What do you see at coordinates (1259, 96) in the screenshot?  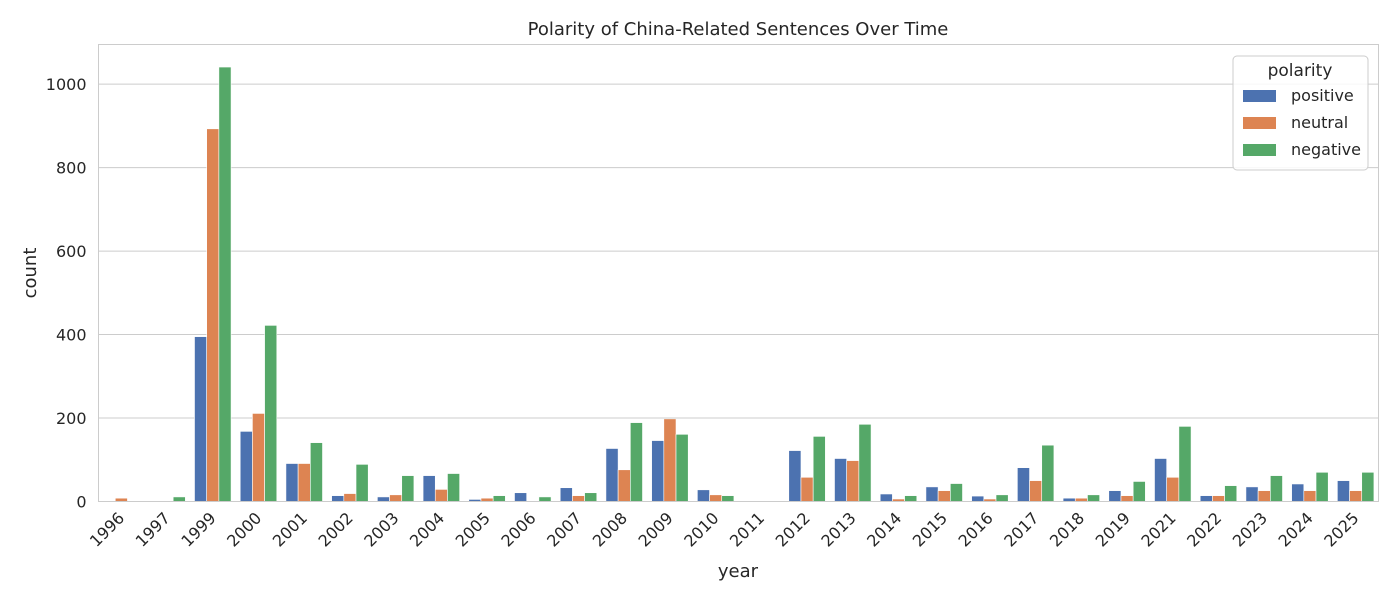 I see `legend-swatch-positive` at bounding box center [1259, 96].